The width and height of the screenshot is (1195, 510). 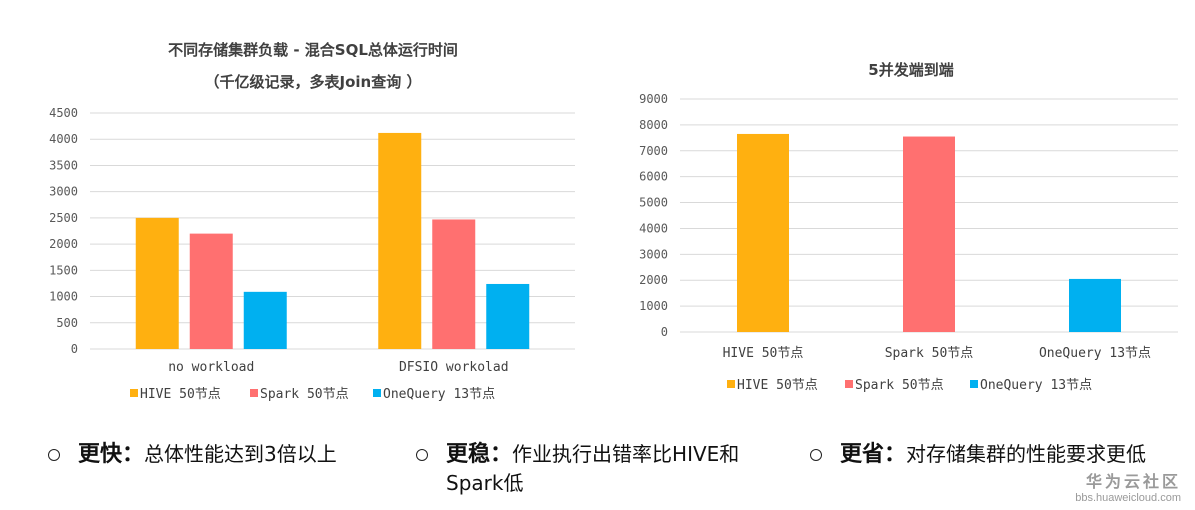 I want to click on bullet-text: 更快：总体性能达到3倍以上, so click(x=207, y=454).